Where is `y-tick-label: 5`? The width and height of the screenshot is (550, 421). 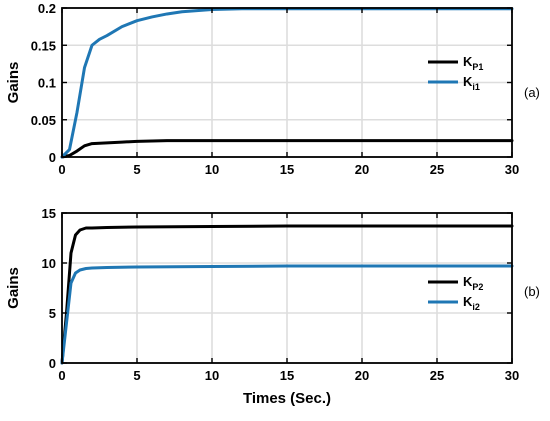
y-tick-label: 5 is located at coordinates (52, 313).